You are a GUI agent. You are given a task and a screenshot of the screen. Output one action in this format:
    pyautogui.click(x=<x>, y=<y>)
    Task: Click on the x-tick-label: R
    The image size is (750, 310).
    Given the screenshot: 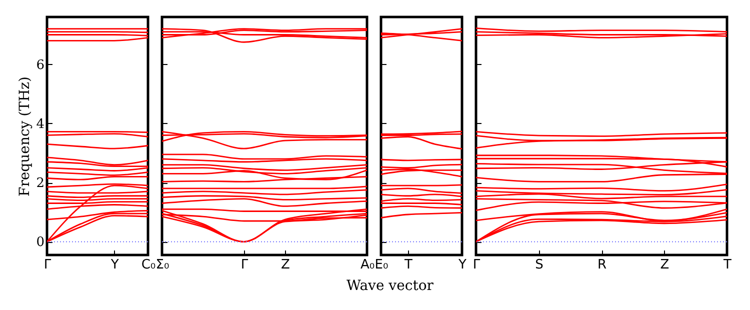 What is the action you would take?
    pyautogui.click(x=602, y=265)
    